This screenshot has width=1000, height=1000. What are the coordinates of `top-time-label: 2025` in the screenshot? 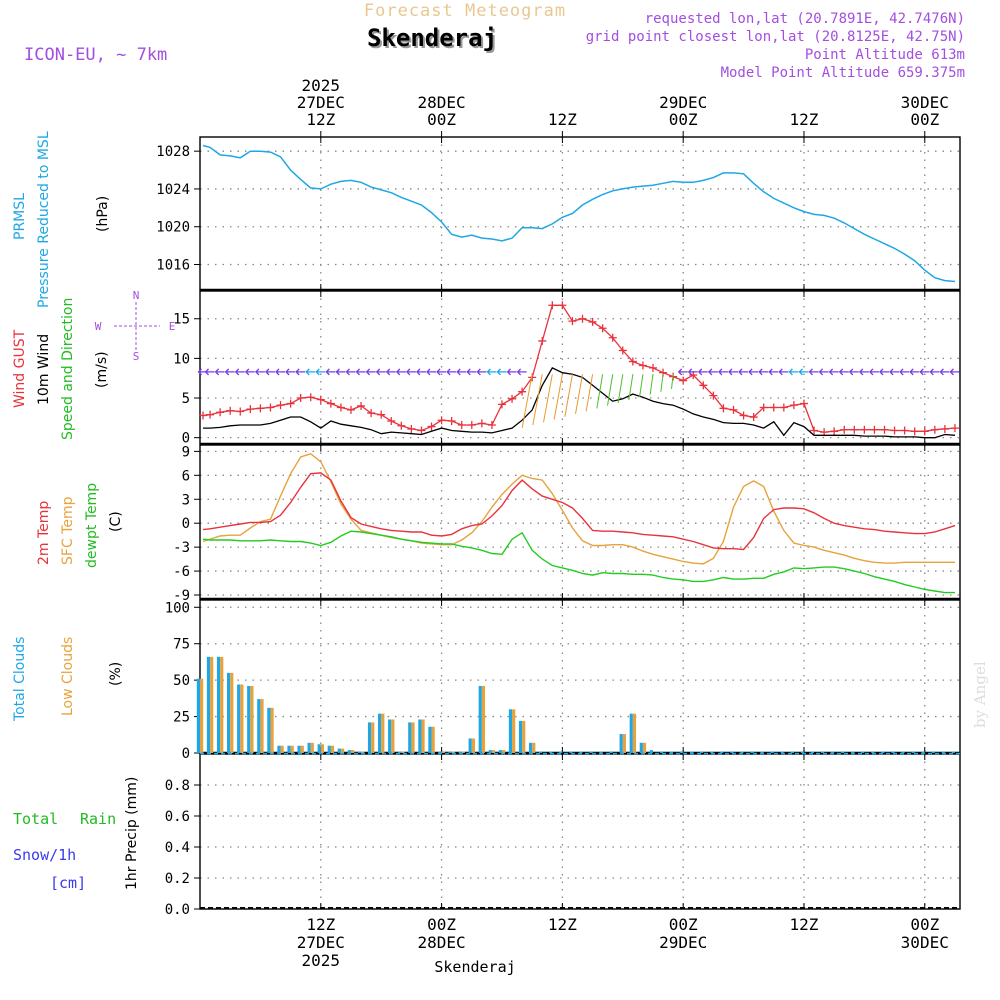 It's located at (321, 85).